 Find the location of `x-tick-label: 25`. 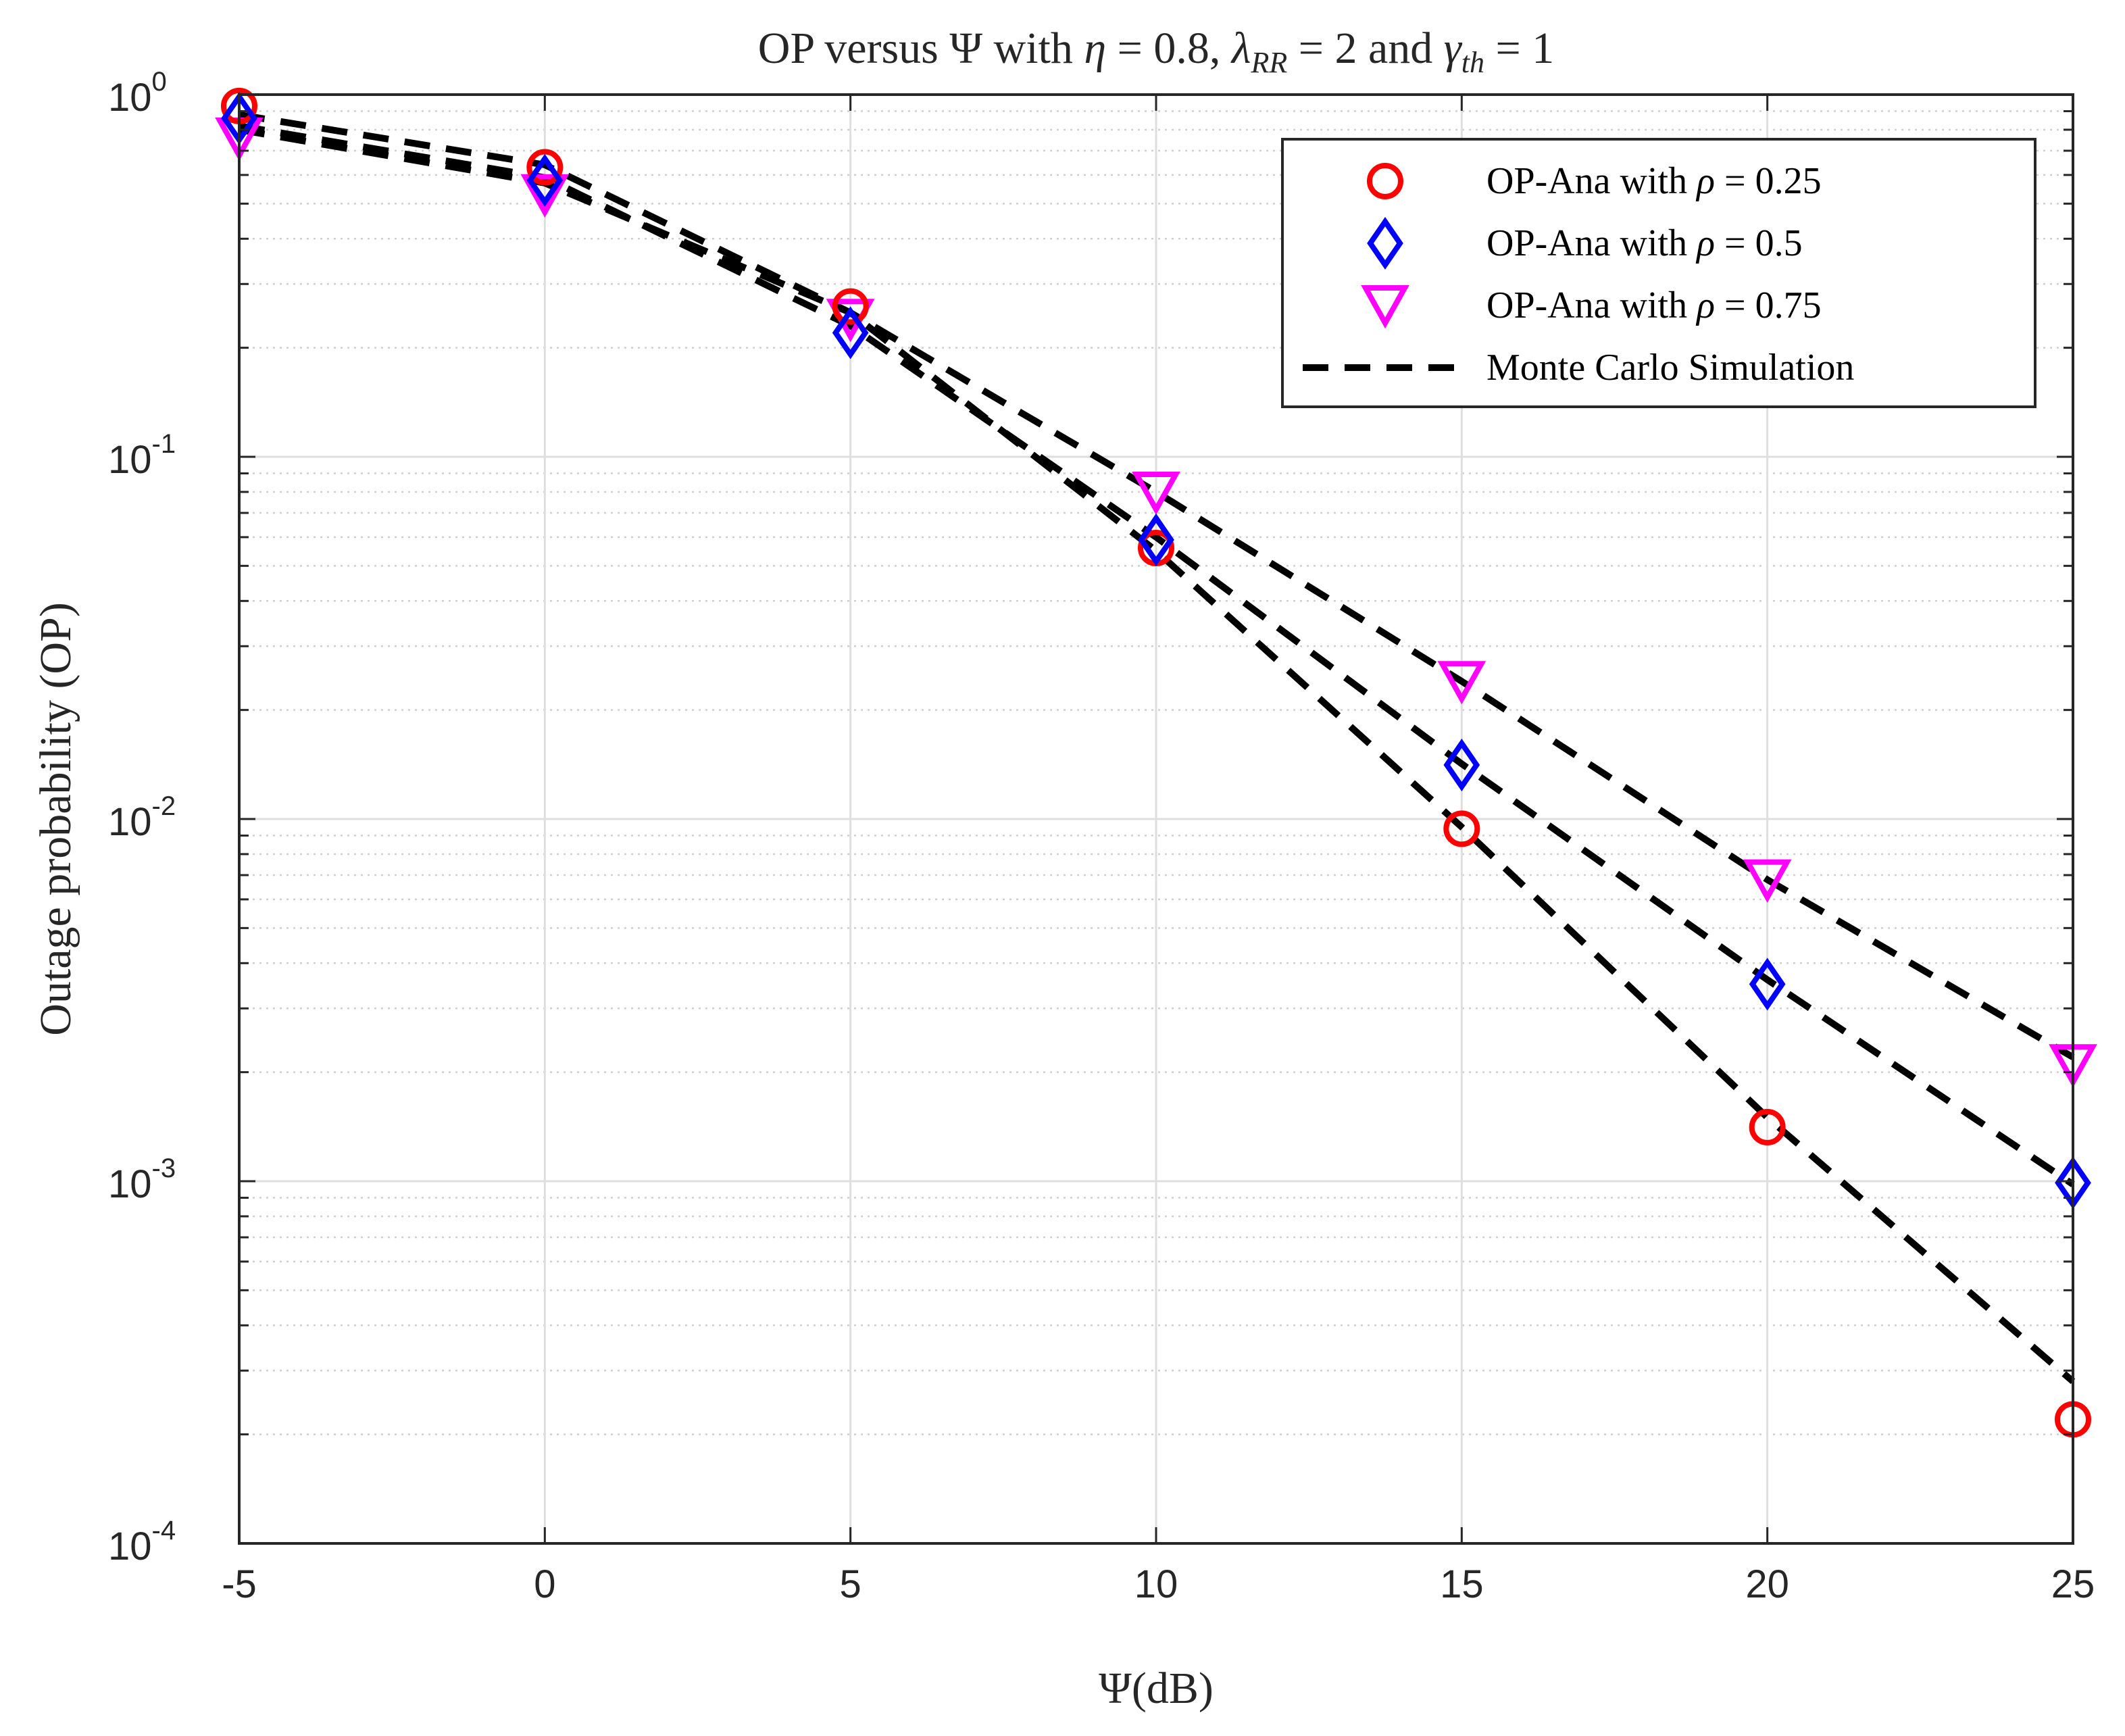

x-tick-label: 25 is located at coordinates (2073, 1584).